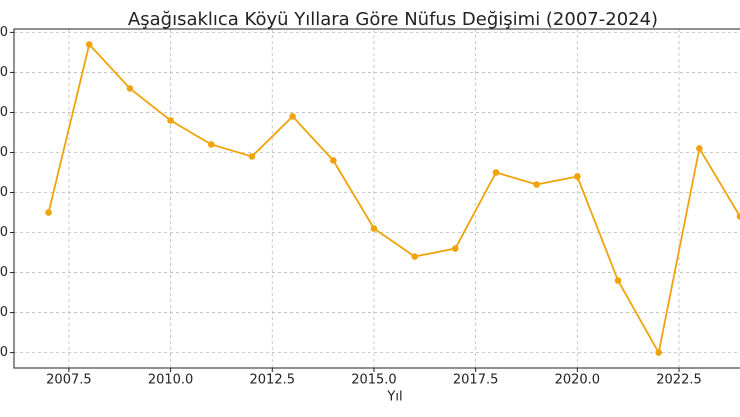  What do you see at coordinates (4, 352) in the screenshot?
I see `y-tick-label: 100` at bounding box center [4, 352].